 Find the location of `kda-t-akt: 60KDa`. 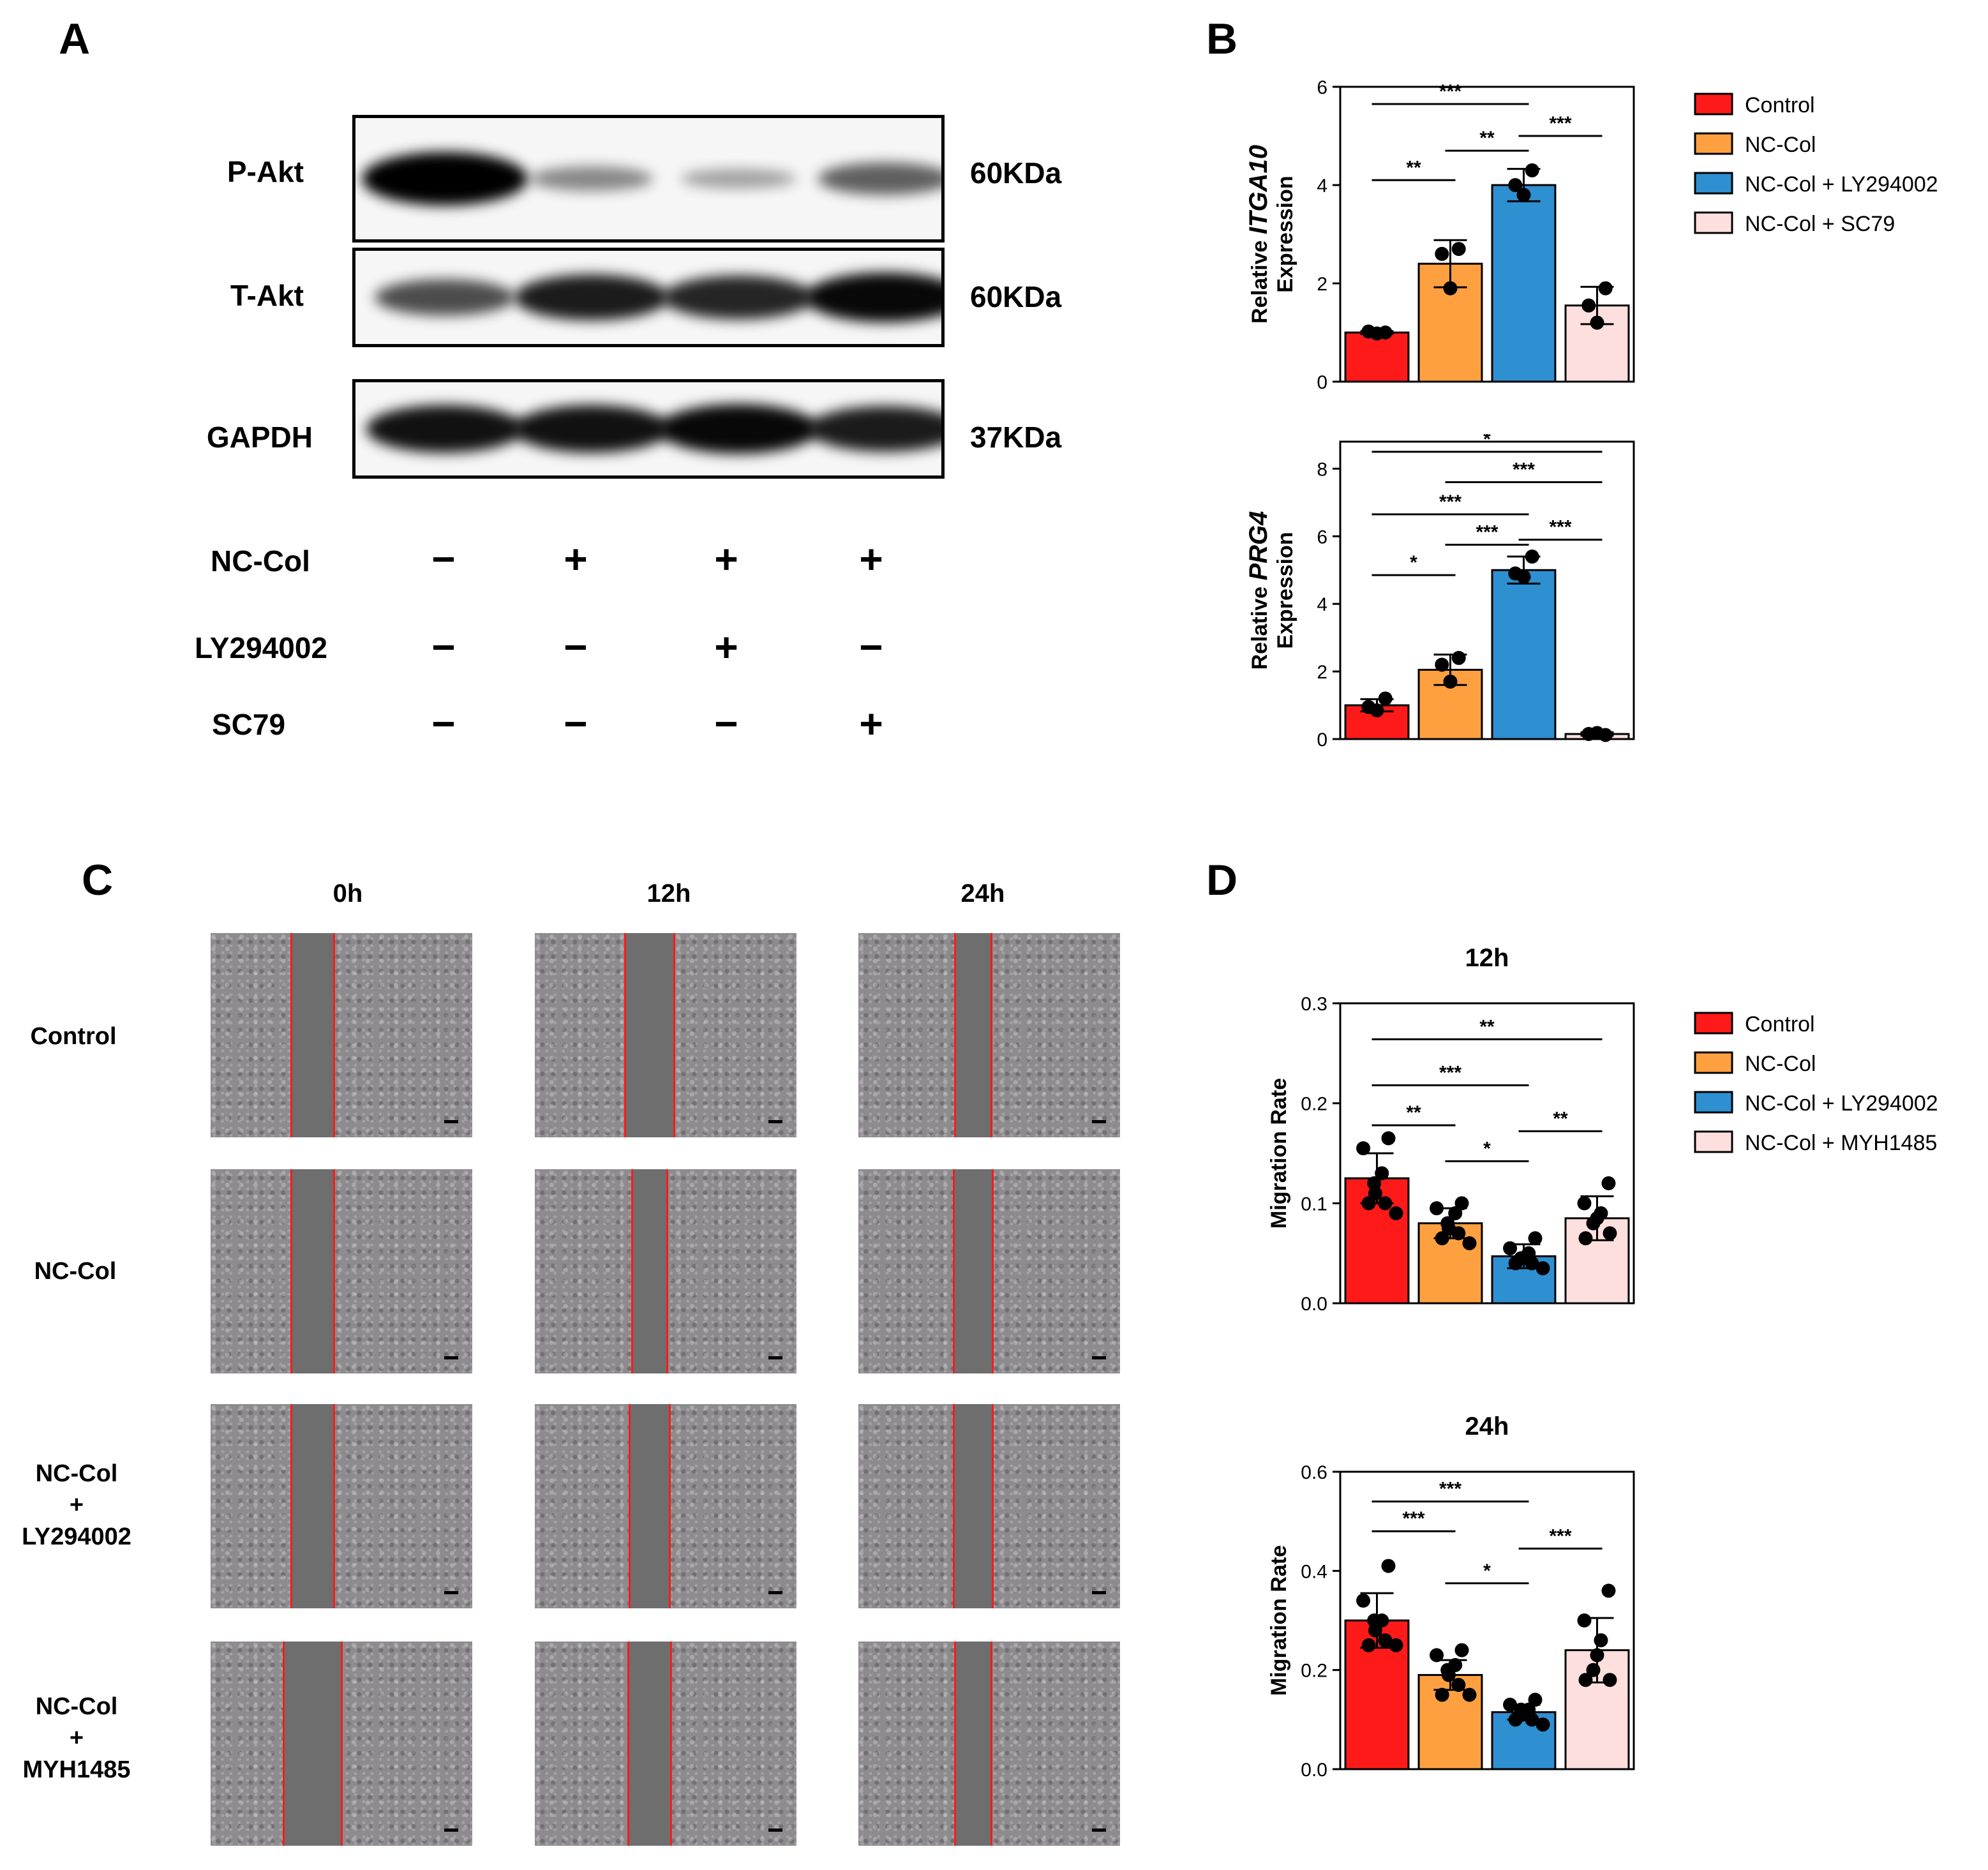

kda-t-akt: 60KDa is located at coordinates (1016, 296).